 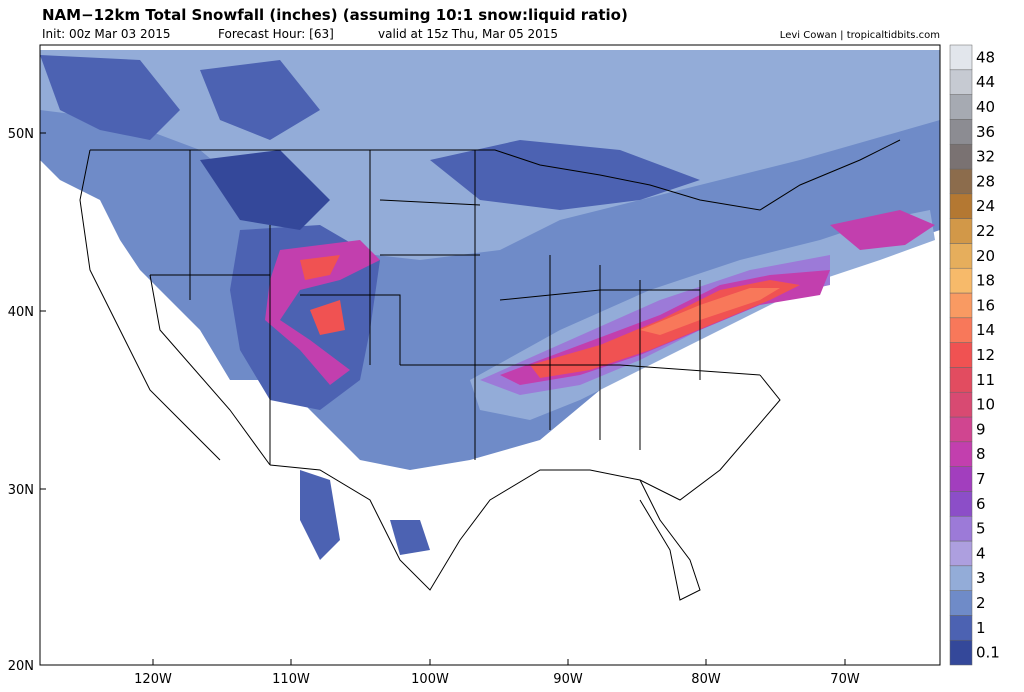 I want to click on colorbar-label: 40, so click(x=985, y=107).